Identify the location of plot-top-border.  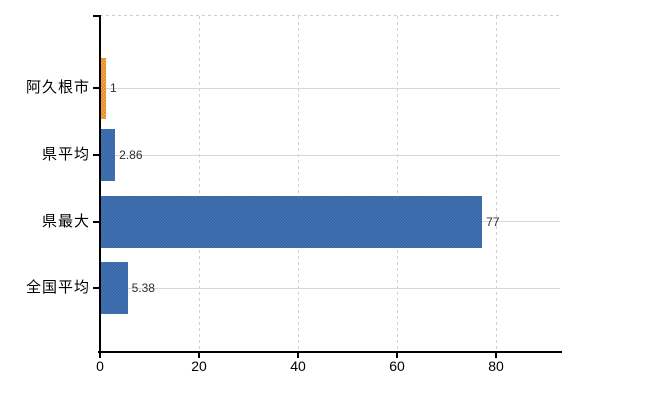
(330, 15).